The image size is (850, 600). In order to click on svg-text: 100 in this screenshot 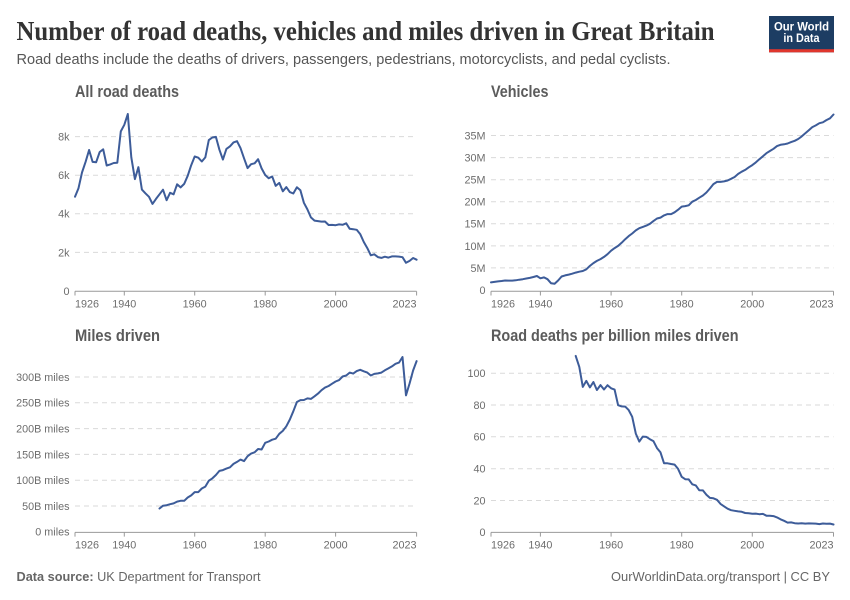, I will do `click(476, 374)`.